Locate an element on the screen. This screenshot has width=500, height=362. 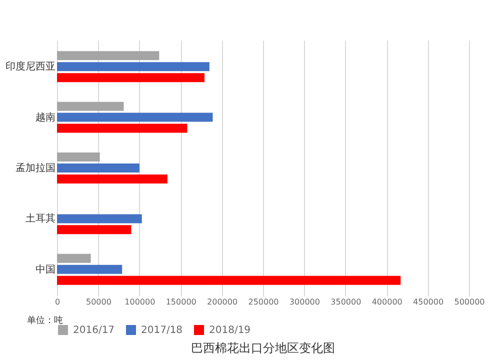
legend-label: 2016/17 is located at coordinates (94, 330).